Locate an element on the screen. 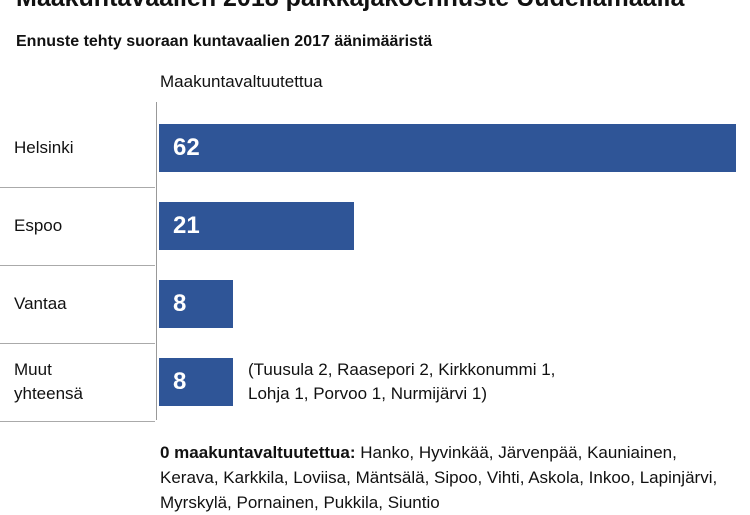 The image size is (750, 515). value-label: 62 is located at coordinates (186, 147).